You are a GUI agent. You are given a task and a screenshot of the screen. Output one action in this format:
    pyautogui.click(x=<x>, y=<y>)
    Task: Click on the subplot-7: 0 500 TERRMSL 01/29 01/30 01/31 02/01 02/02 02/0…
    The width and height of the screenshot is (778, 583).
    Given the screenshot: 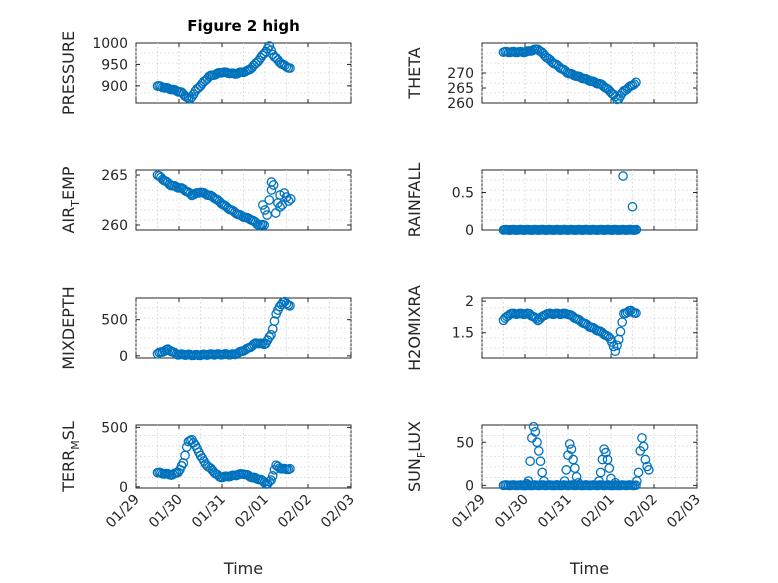 What is the action you would take?
    pyautogui.click(x=208, y=499)
    